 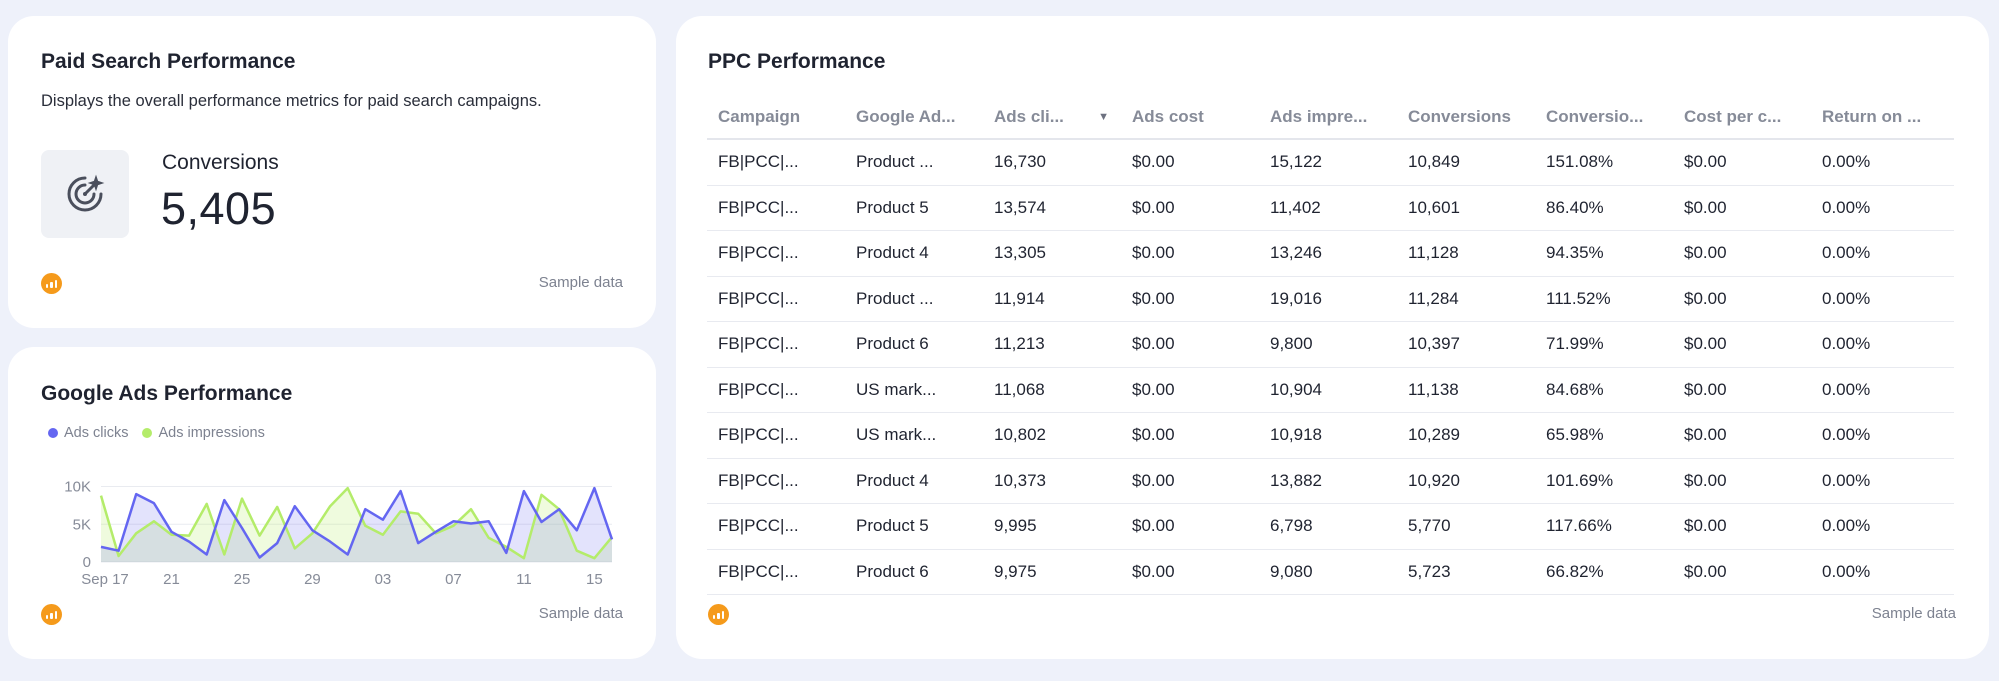 I want to click on x-tick-label: 07, so click(x=453, y=579).